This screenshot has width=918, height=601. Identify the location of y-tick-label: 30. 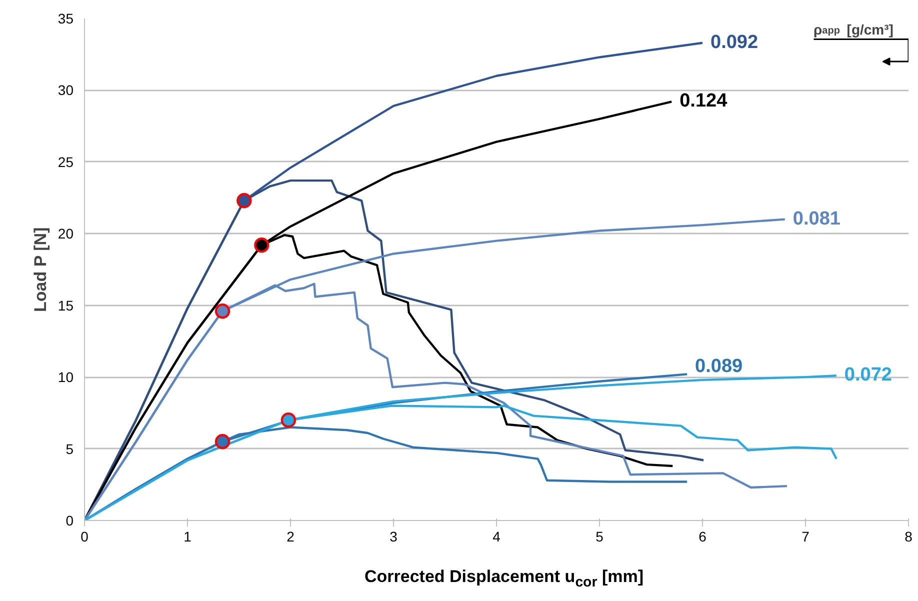
(66, 90).